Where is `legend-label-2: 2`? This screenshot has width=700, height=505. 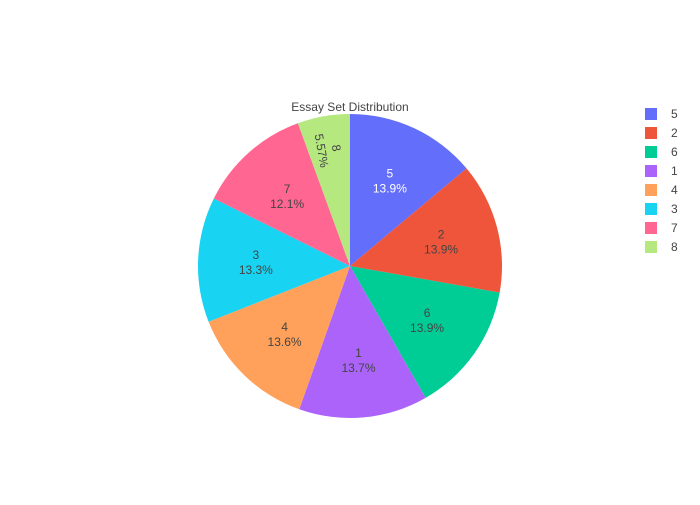 legend-label-2: 2 is located at coordinates (674, 133).